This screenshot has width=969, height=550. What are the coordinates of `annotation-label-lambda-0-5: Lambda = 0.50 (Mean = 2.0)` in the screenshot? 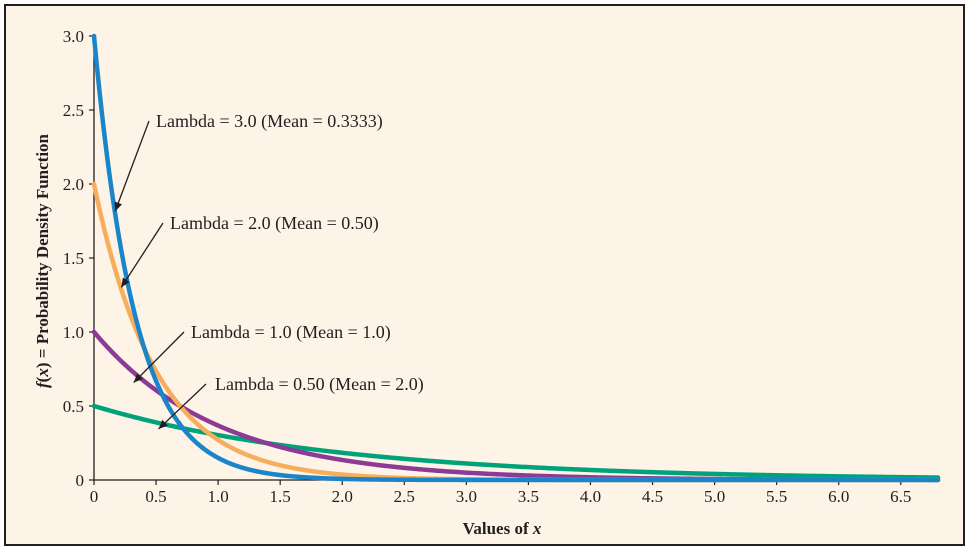 It's located at (319, 384).